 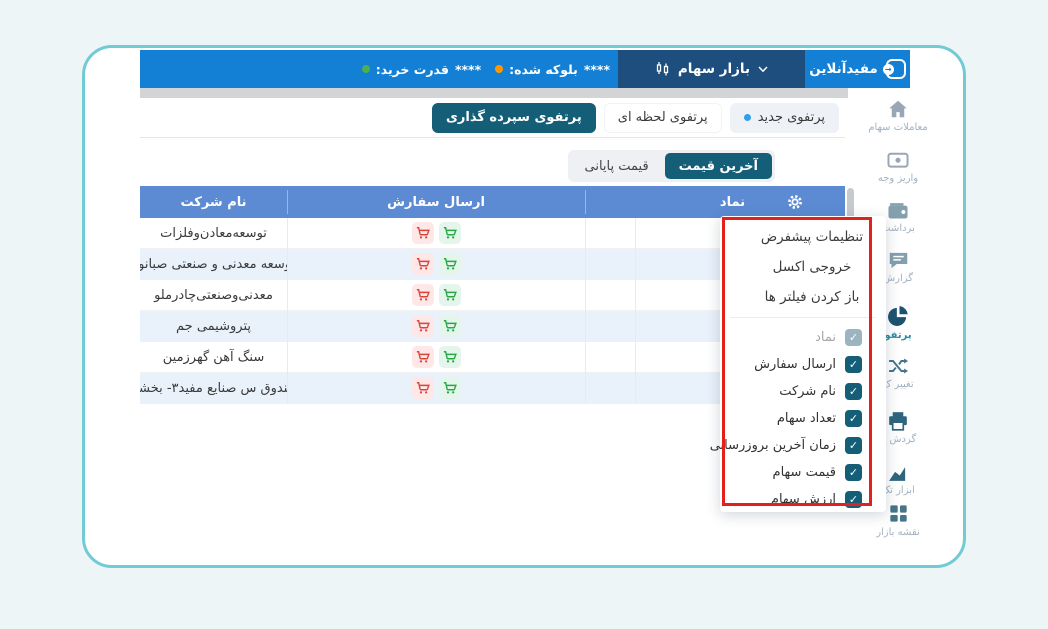 I want to click on toggle-label: قیمت سهام, so click(x=804, y=472).